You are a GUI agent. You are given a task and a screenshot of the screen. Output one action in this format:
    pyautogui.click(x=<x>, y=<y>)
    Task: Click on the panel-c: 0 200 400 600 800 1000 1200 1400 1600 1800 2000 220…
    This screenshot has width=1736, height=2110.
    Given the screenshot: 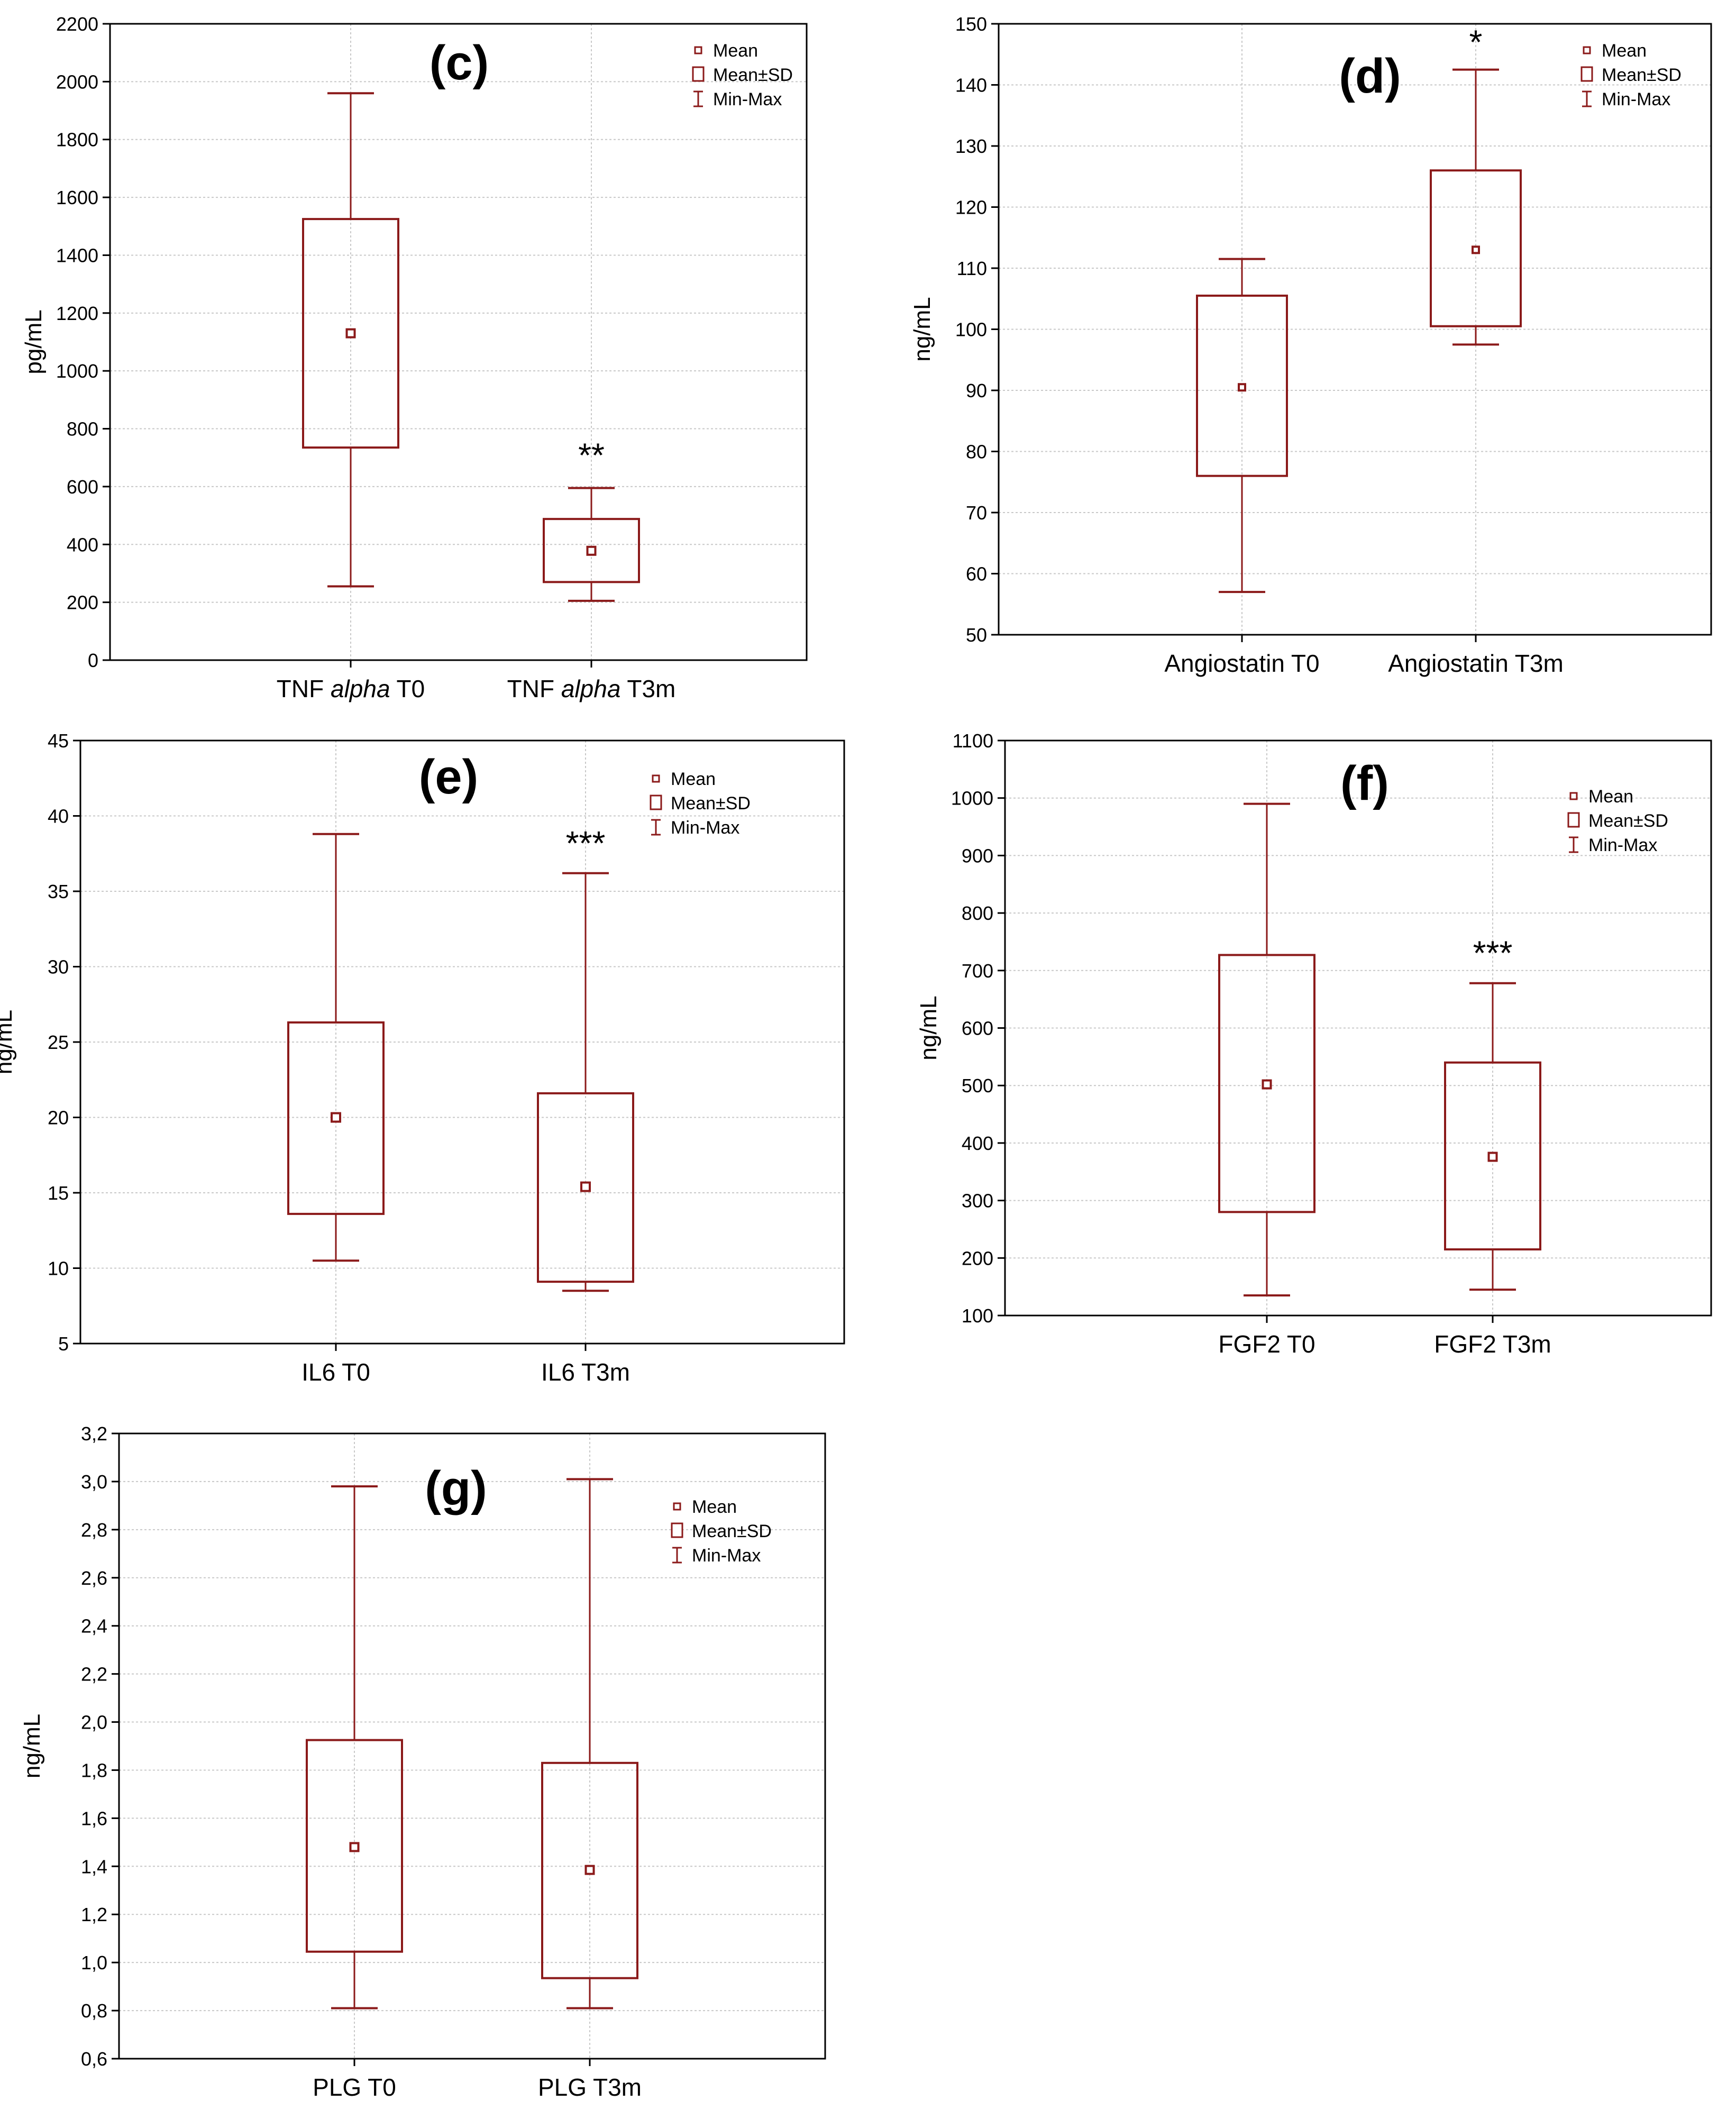 What is the action you would take?
    pyautogui.click(x=414, y=357)
    